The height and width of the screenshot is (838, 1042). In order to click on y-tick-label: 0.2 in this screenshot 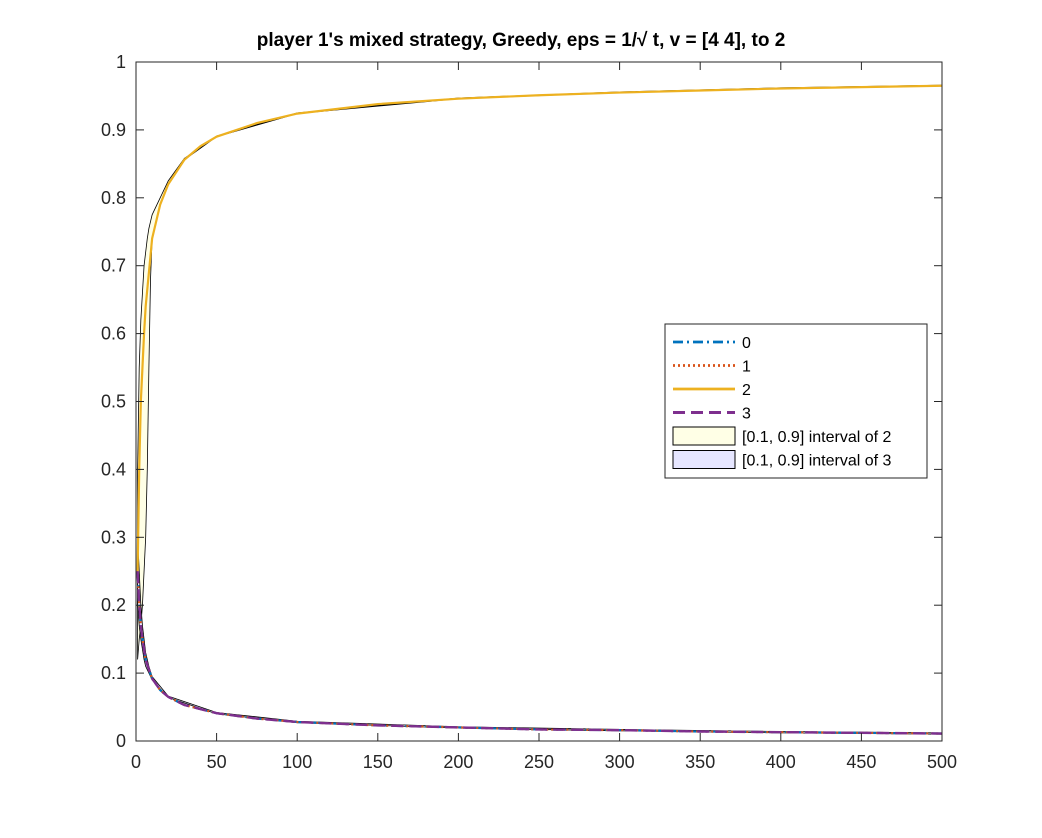, I will do `click(113, 605)`.